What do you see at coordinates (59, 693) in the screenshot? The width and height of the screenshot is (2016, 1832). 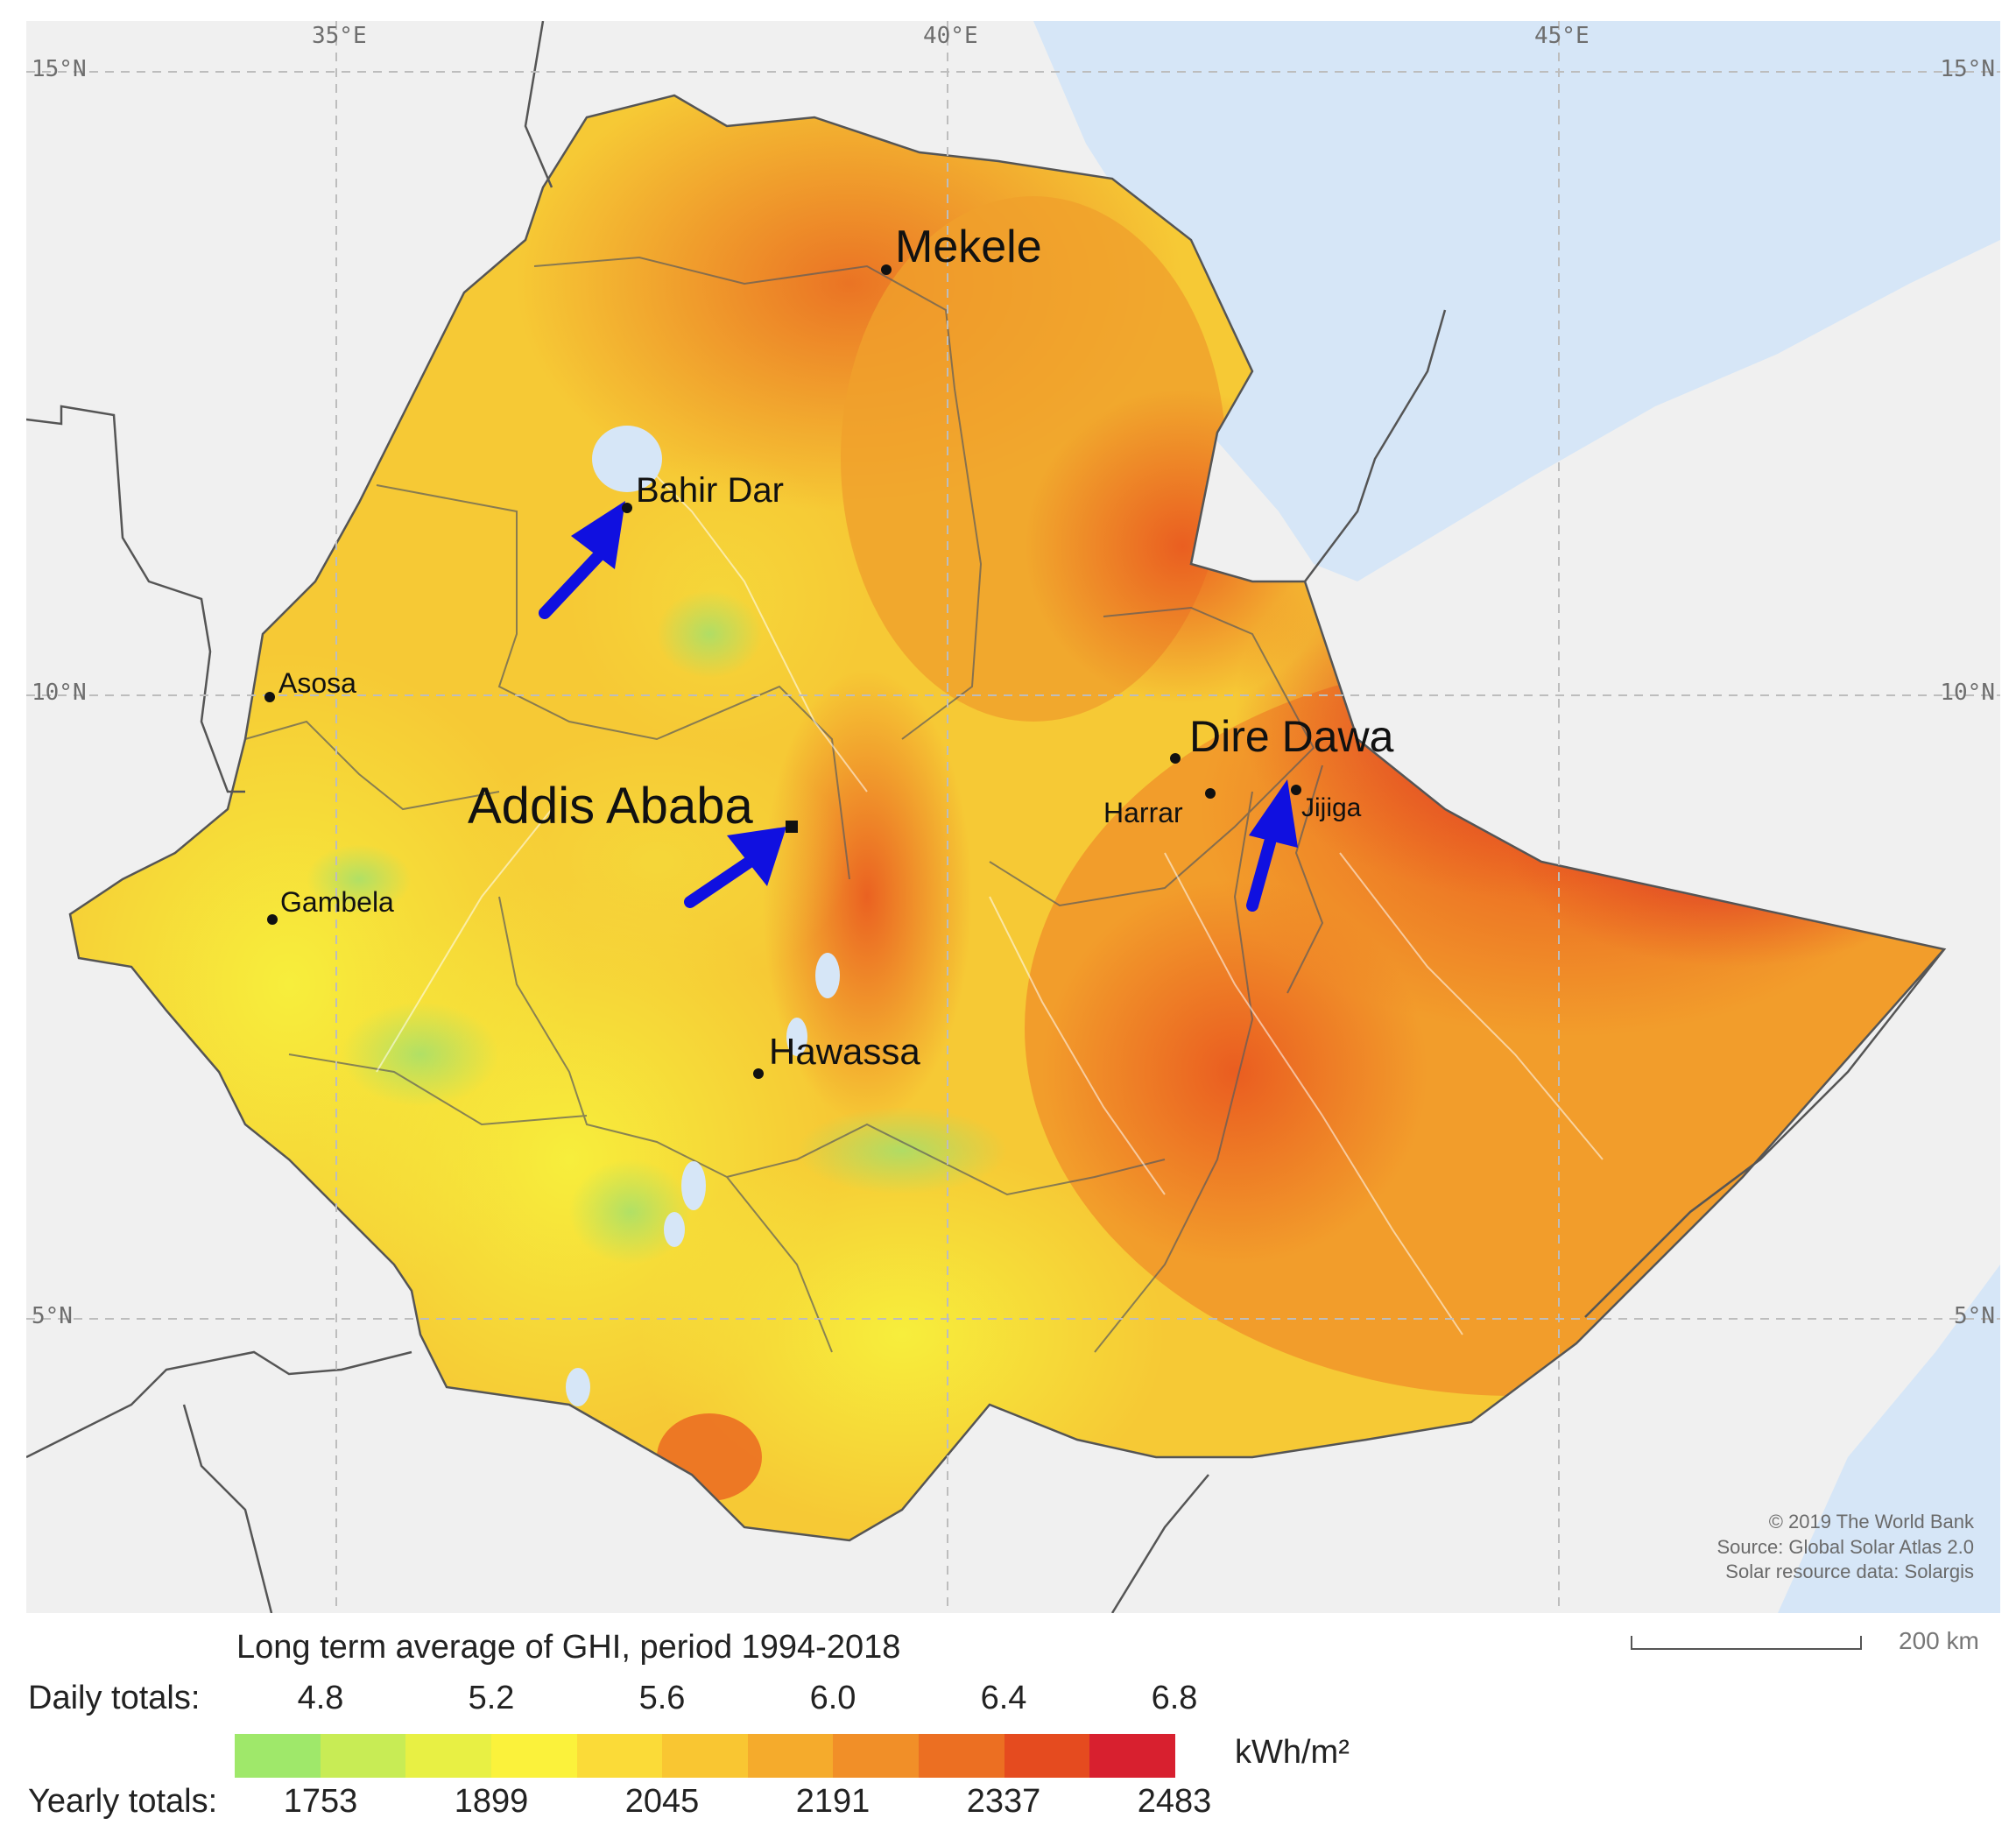 I see `lat-label-10-left: 10°N` at bounding box center [59, 693].